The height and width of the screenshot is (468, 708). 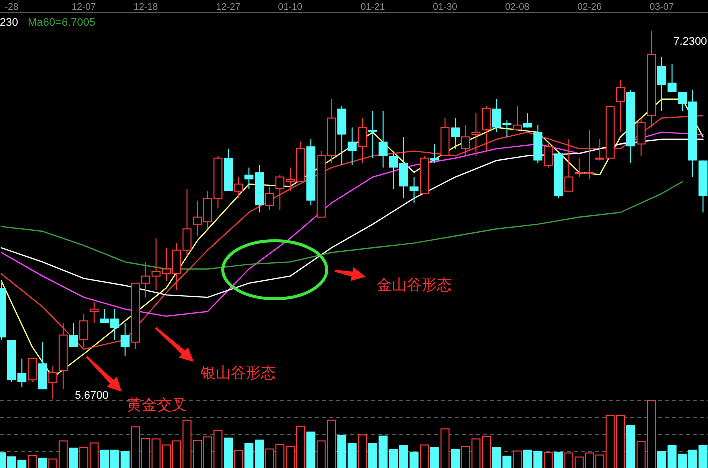 I want to click on text: Ma60=6.7005, so click(x=62, y=23).